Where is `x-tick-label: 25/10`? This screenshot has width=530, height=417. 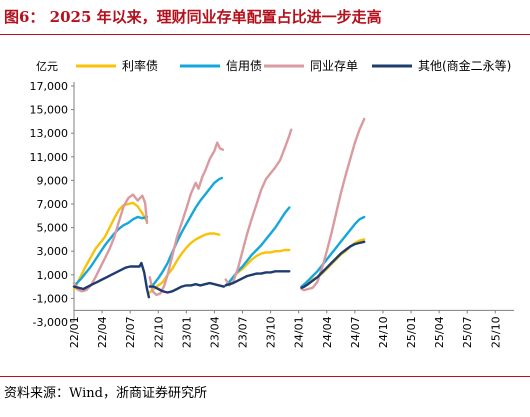 x-tick-label: 25/10 is located at coordinates (495, 332).